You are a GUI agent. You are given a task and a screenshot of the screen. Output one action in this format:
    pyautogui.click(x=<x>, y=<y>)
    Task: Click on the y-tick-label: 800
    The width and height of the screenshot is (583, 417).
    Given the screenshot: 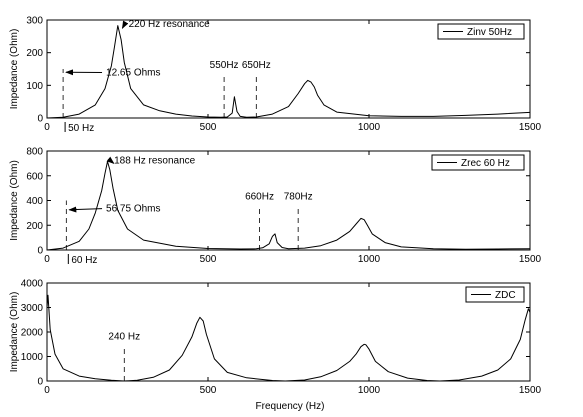 What is the action you would take?
    pyautogui.click(x=34, y=152)
    